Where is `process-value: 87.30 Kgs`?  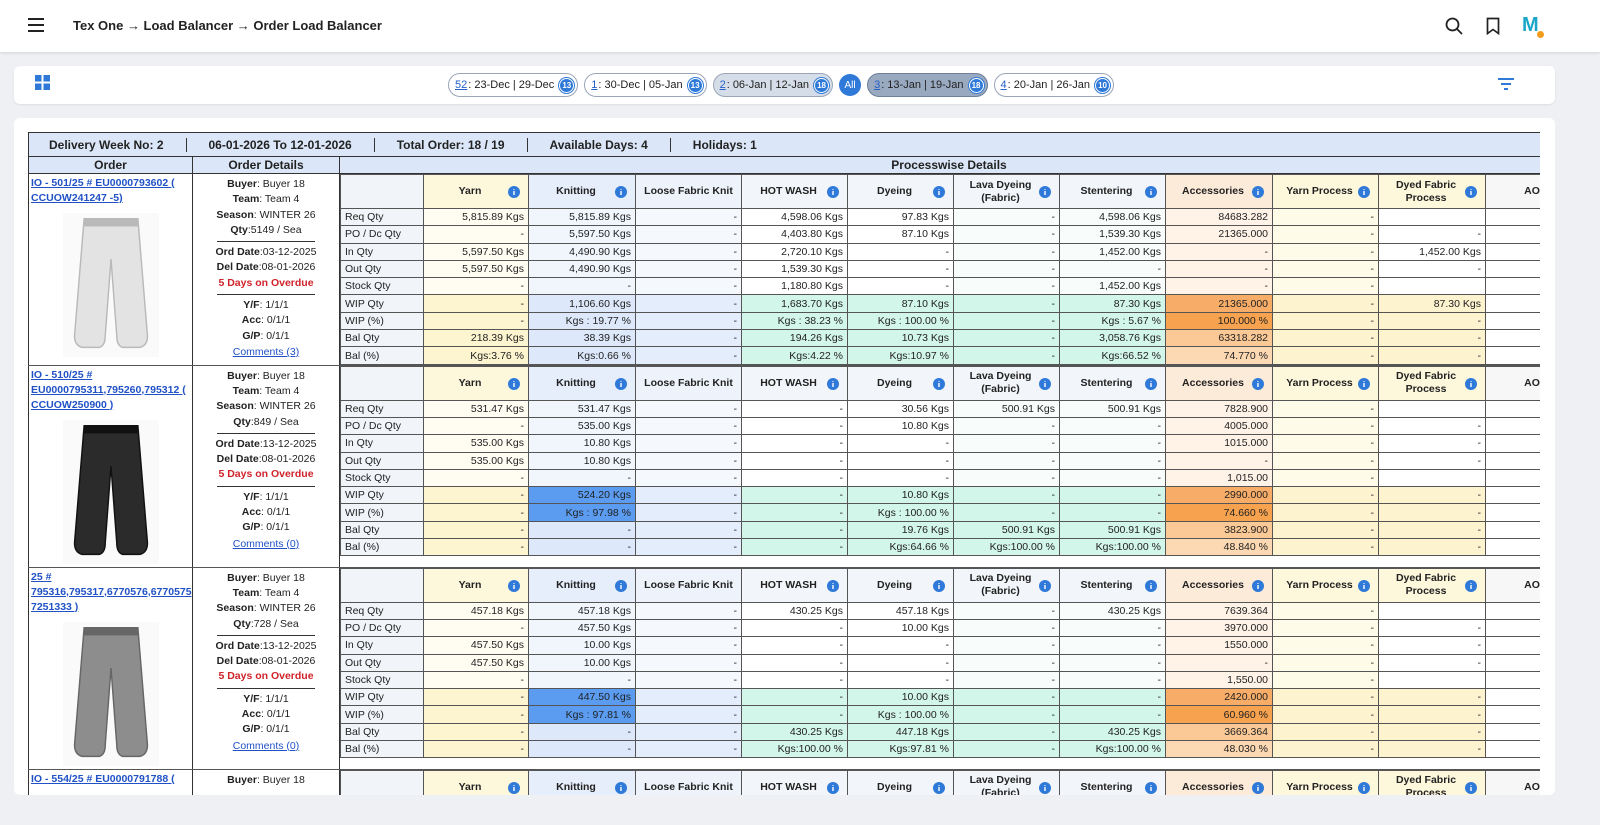
process-value: 87.30 Kgs is located at coordinates (1432, 303).